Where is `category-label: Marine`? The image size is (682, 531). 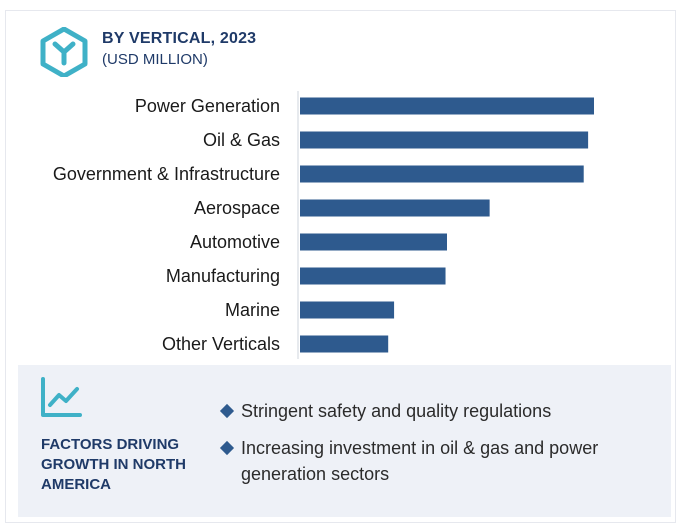
category-label: Marine is located at coordinates (252, 310).